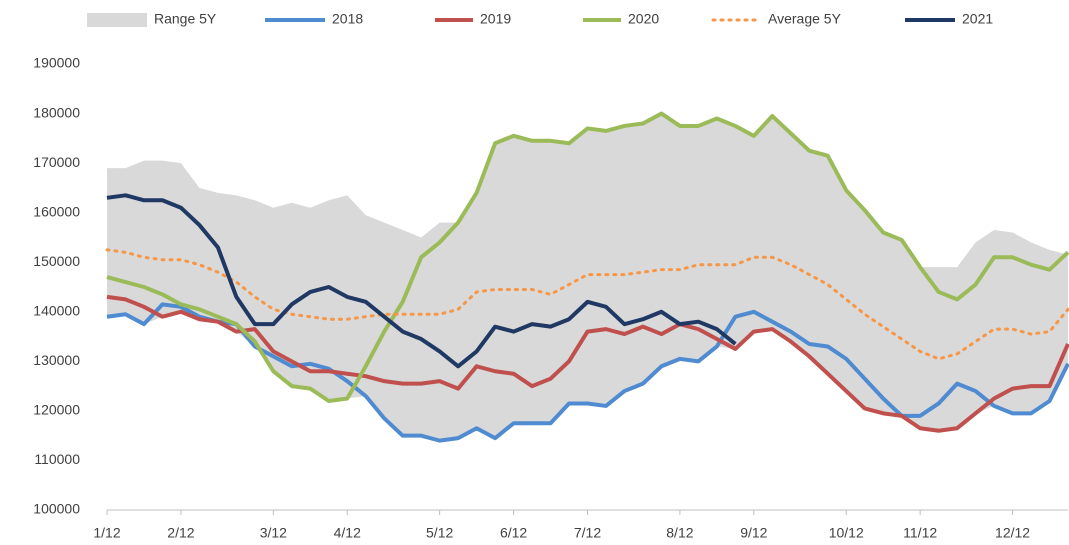 The height and width of the screenshot is (545, 1069). I want to click on x-tick-label: 3/12, so click(273, 533).